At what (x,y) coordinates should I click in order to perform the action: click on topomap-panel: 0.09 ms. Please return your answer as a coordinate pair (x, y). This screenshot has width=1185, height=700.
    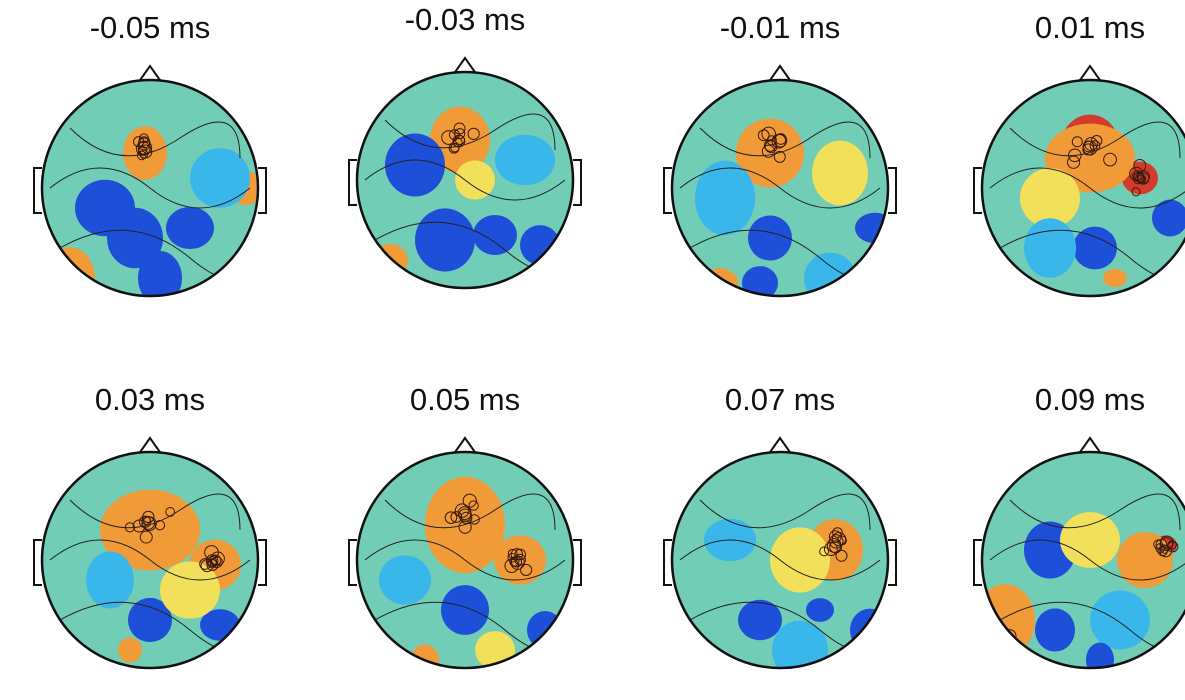
    Looking at the image, I should click on (1077, 540).